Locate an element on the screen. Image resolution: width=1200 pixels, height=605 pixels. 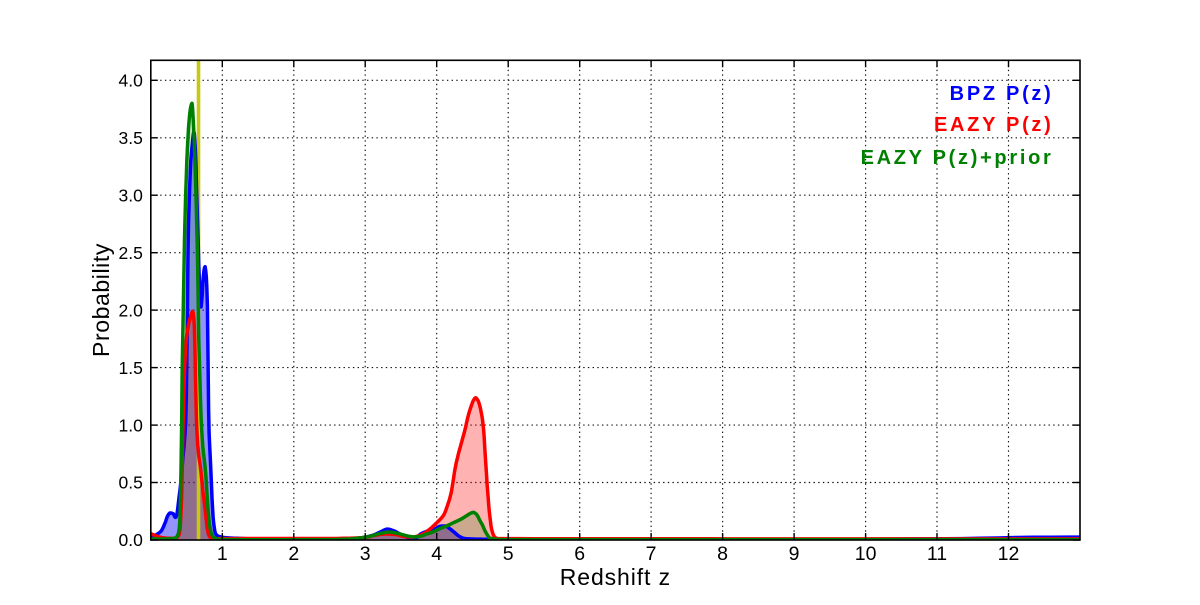
svg-text: 5 is located at coordinates (508, 554).